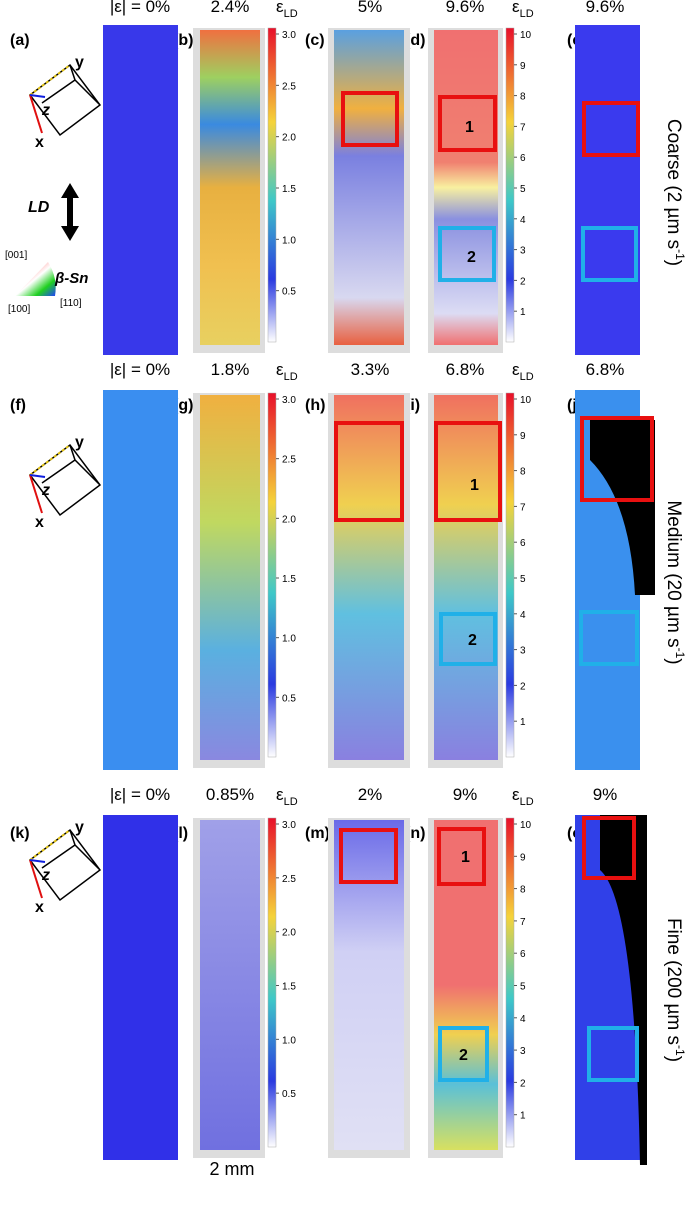 The width and height of the screenshot is (685, 1207). Describe the element at coordinates (674, 582) in the screenshot. I see `row-label: Medium (20 µm s-1)` at that location.